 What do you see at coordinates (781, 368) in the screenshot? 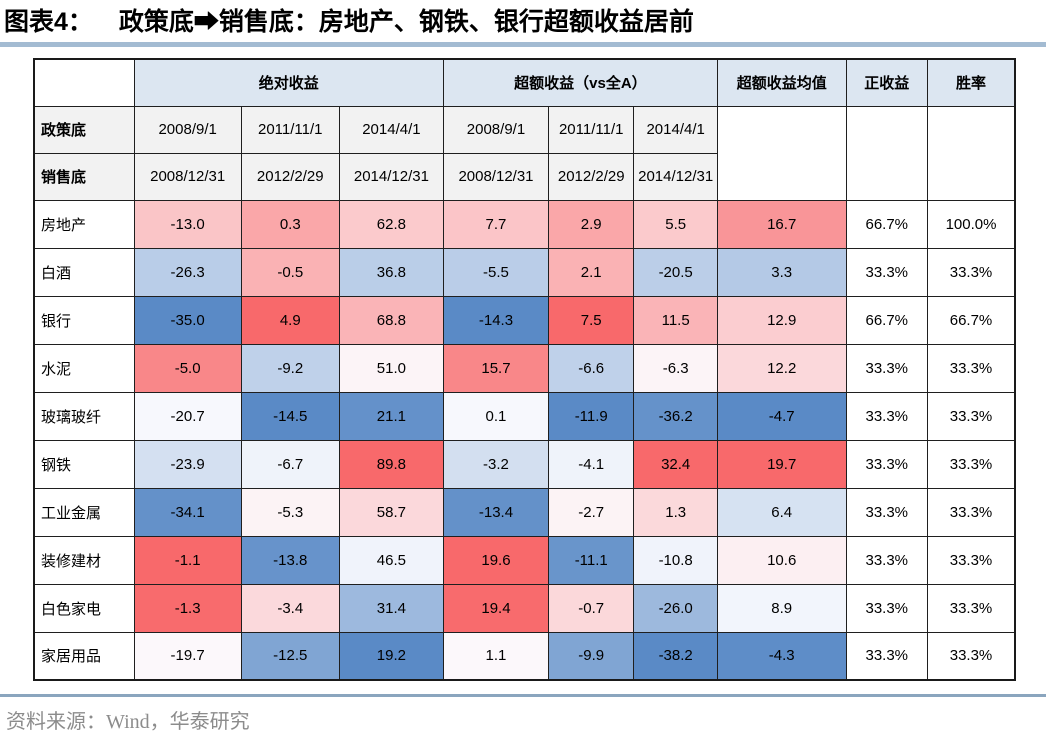
I see `mean-cell: 12.2` at bounding box center [781, 368].